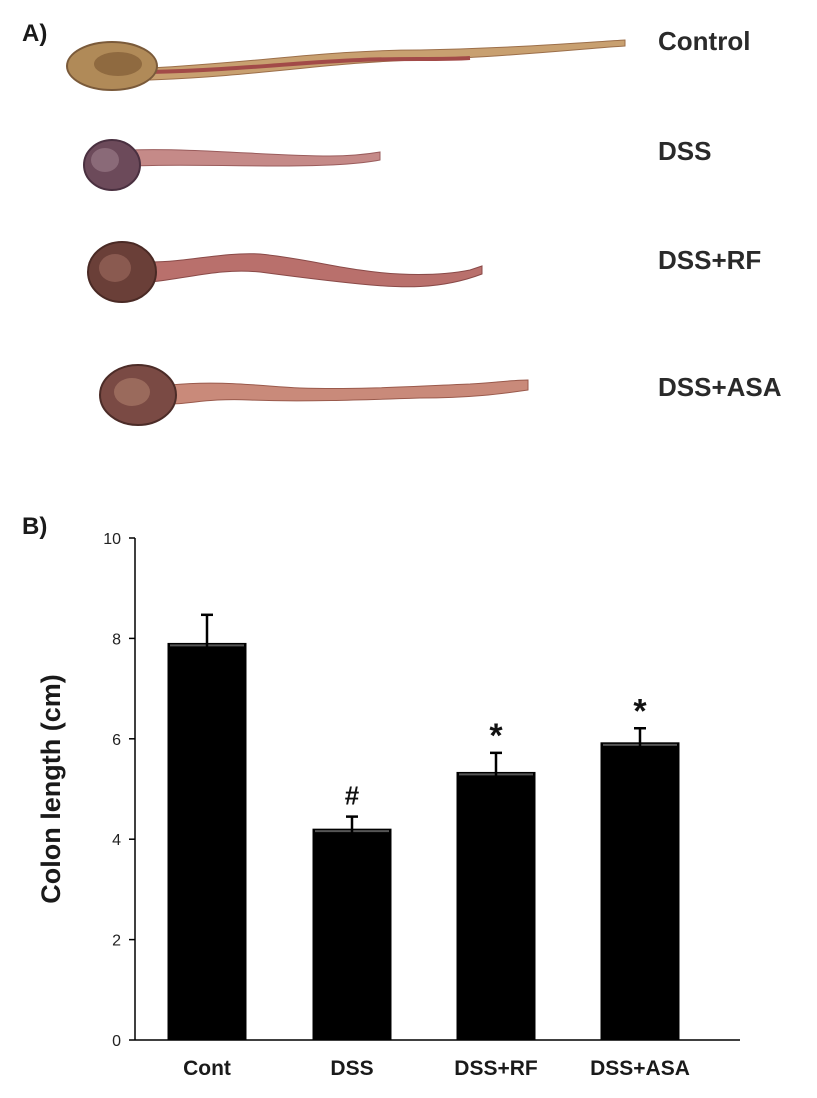  Describe the element at coordinates (314, 395) in the screenshot. I see `colon-specimen-dss-asa` at that location.